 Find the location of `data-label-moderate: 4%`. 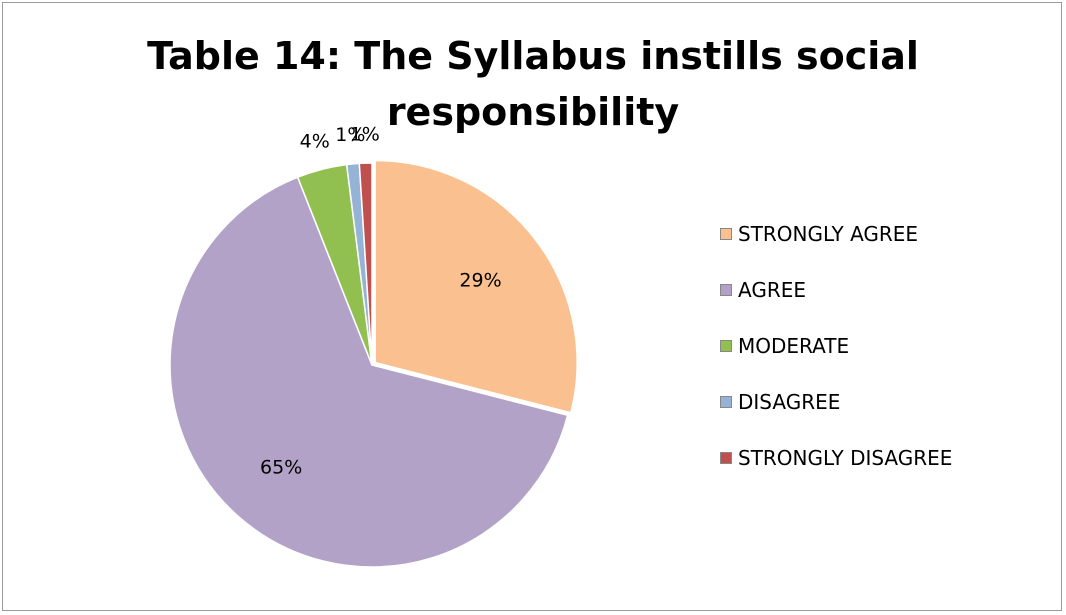

data-label-moderate: 4% is located at coordinates (315, 141).